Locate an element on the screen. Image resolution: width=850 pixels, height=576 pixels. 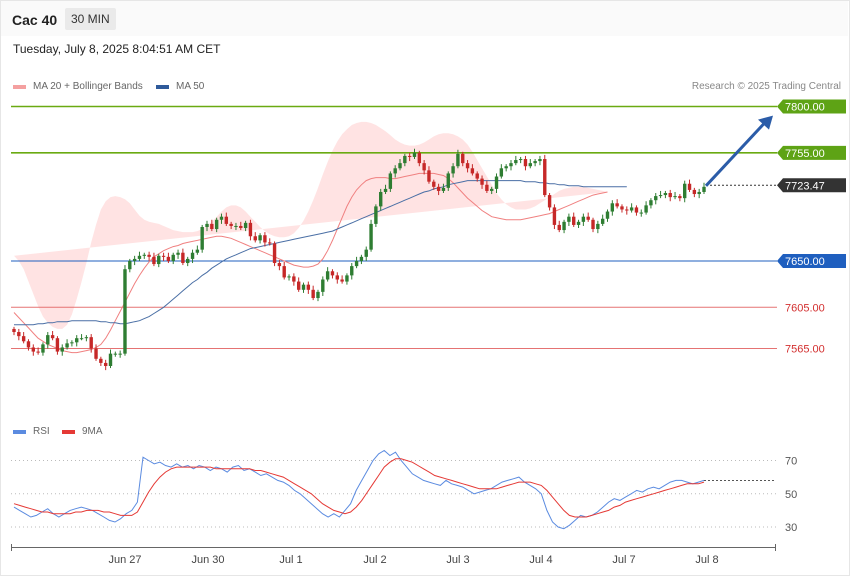
level-tag-7605.00: 7605.00 is located at coordinates (805, 308).